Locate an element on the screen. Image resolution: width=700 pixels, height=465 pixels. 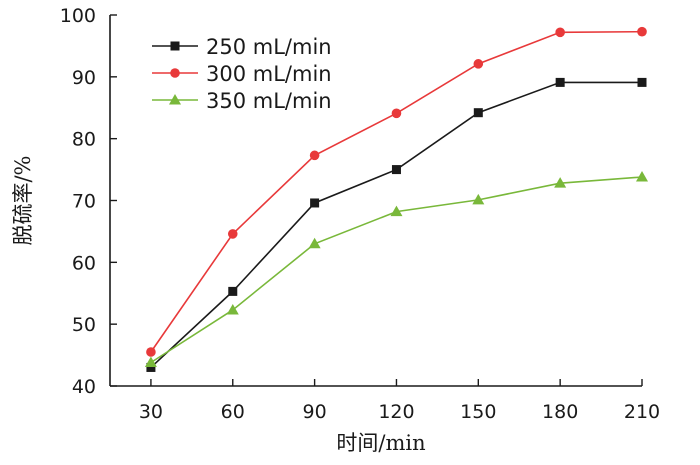
x-tick-label-6: 210 is located at coordinates (642, 412).